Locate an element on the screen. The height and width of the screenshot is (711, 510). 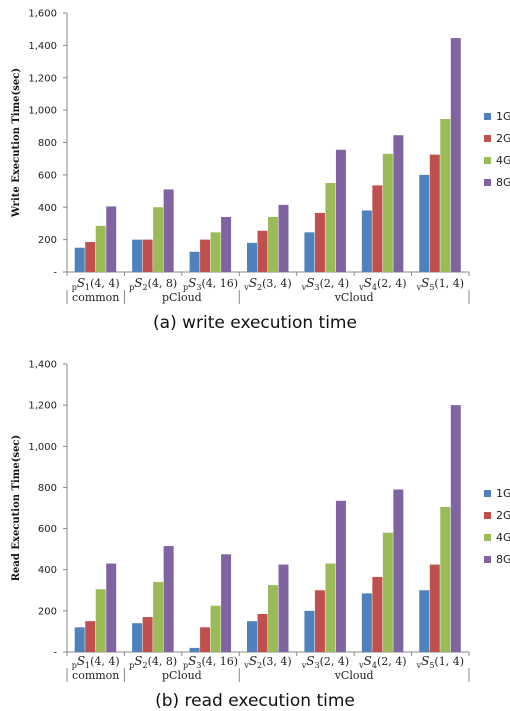
bar-1G-pS1(4,4) is located at coordinates (79, 259).